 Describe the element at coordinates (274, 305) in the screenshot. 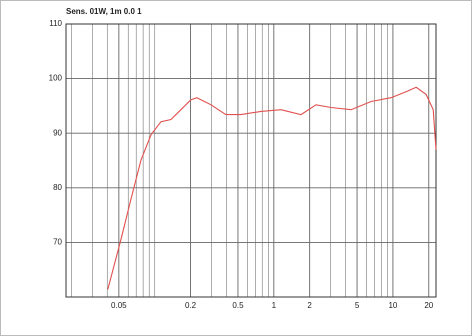

I see `x-tick-label: 1` at that location.